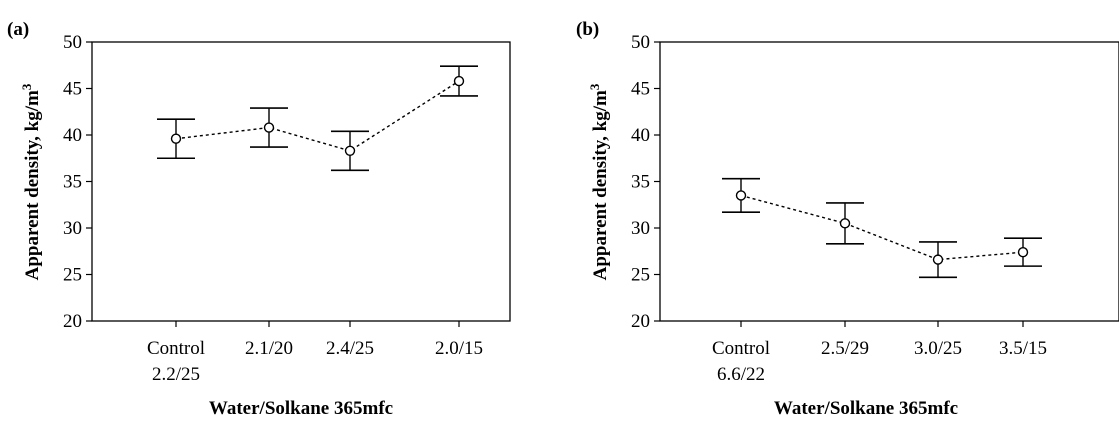  I want to click on panel-label: (b), so click(587, 29).